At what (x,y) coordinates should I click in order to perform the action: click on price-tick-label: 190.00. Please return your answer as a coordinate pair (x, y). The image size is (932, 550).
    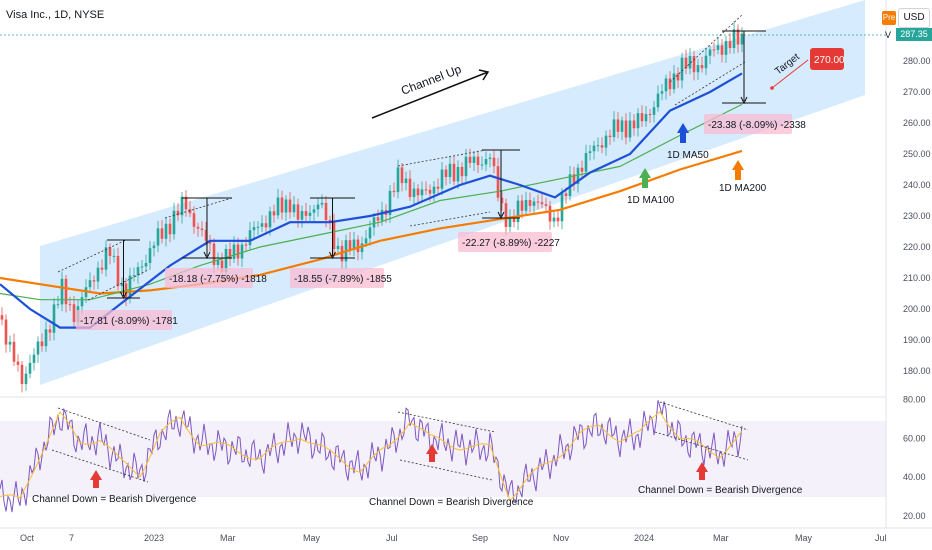
    Looking at the image, I should click on (917, 340).